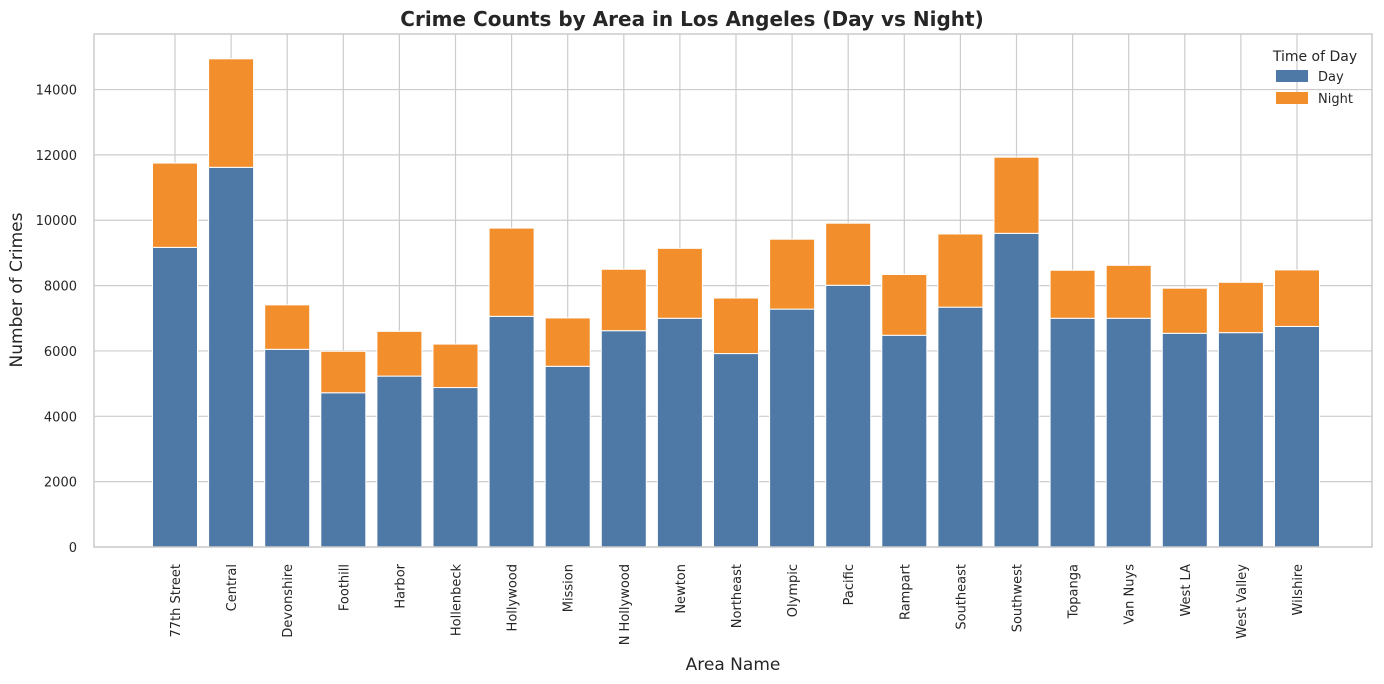 This screenshot has width=1384, height=684. What do you see at coordinates (623, 300) in the screenshot?
I see `bar-night-n-hollywood` at bounding box center [623, 300].